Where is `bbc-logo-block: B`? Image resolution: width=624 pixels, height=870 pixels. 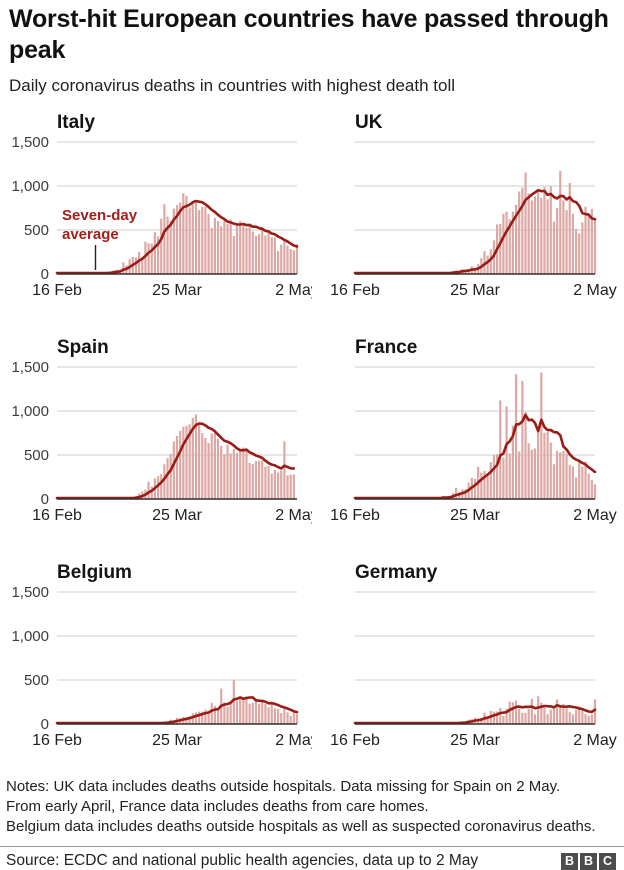 bbc-logo-block: B is located at coordinates (588, 861).